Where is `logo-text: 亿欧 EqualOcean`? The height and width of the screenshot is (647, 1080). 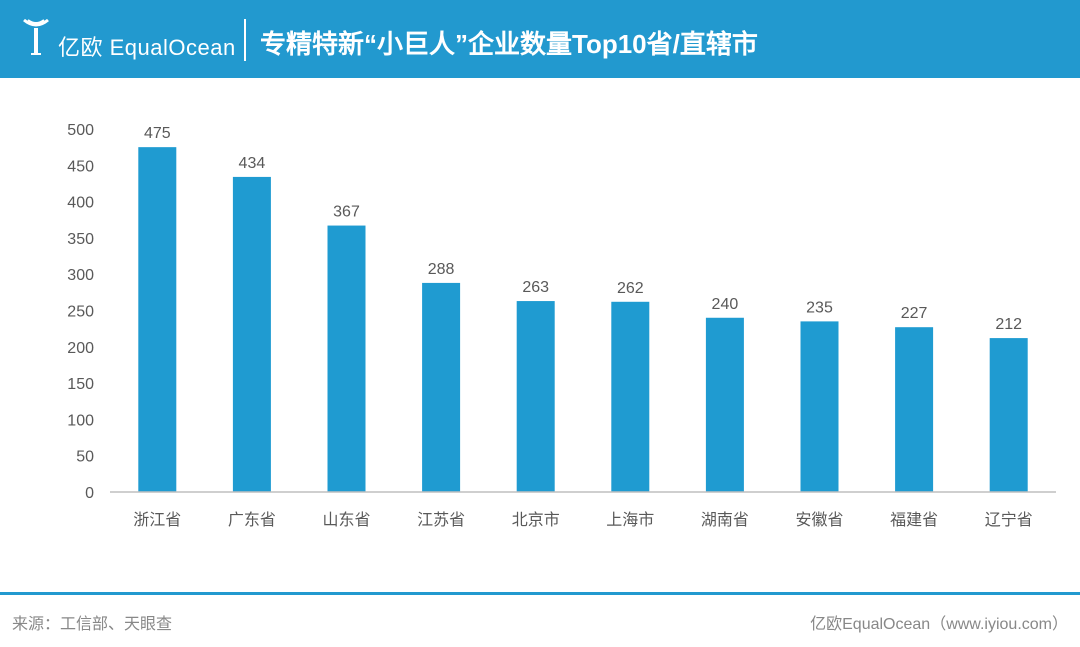
logo-text: 亿欧 EqualOcean is located at coordinates (147, 47).